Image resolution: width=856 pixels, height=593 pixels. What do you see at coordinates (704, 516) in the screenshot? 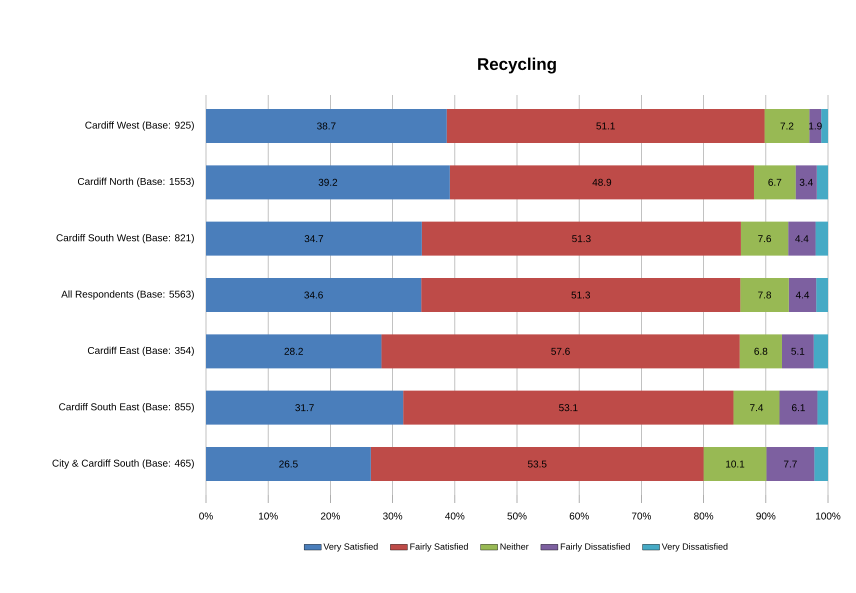
I see `x-tick-label: 80%` at bounding box center [704, 516].